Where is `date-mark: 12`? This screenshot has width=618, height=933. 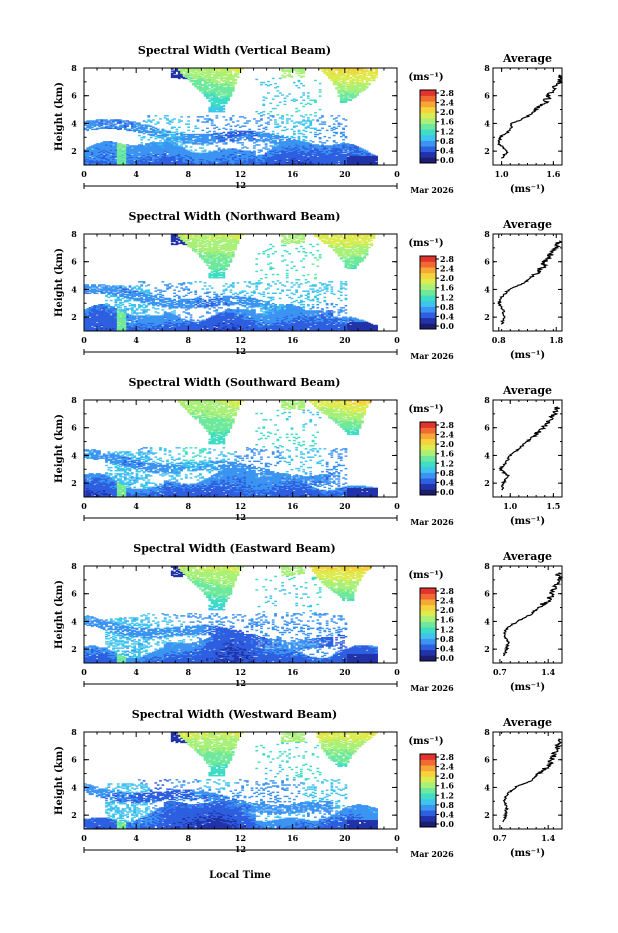
date-mark: 12 is located at coordinates (240, 849).